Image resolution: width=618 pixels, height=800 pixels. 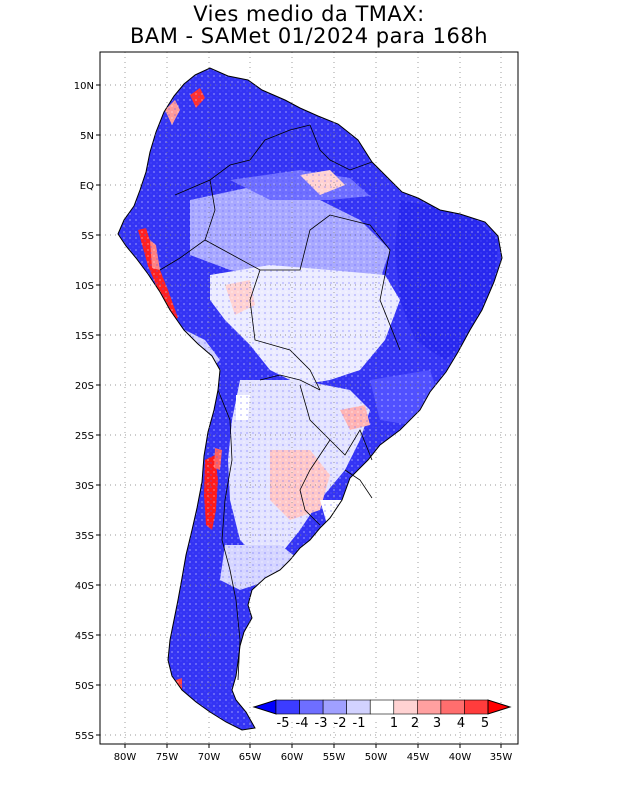 What do you see at coordinates (84, 636) in the screenshot?
I see `lat-label: 45S` at bounding box center [84, 636].